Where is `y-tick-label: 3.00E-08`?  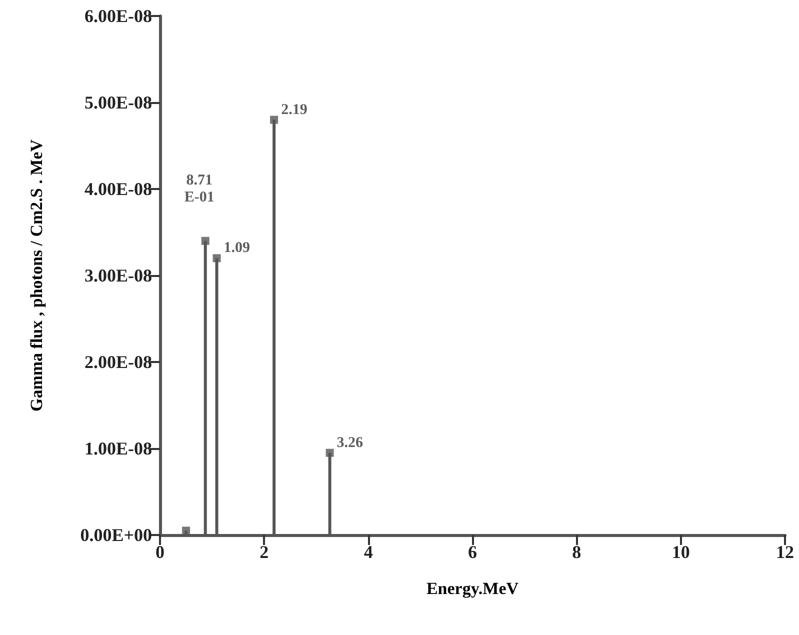
y-tick-label: 3.00E-08 is located at coordinates (118, 276).